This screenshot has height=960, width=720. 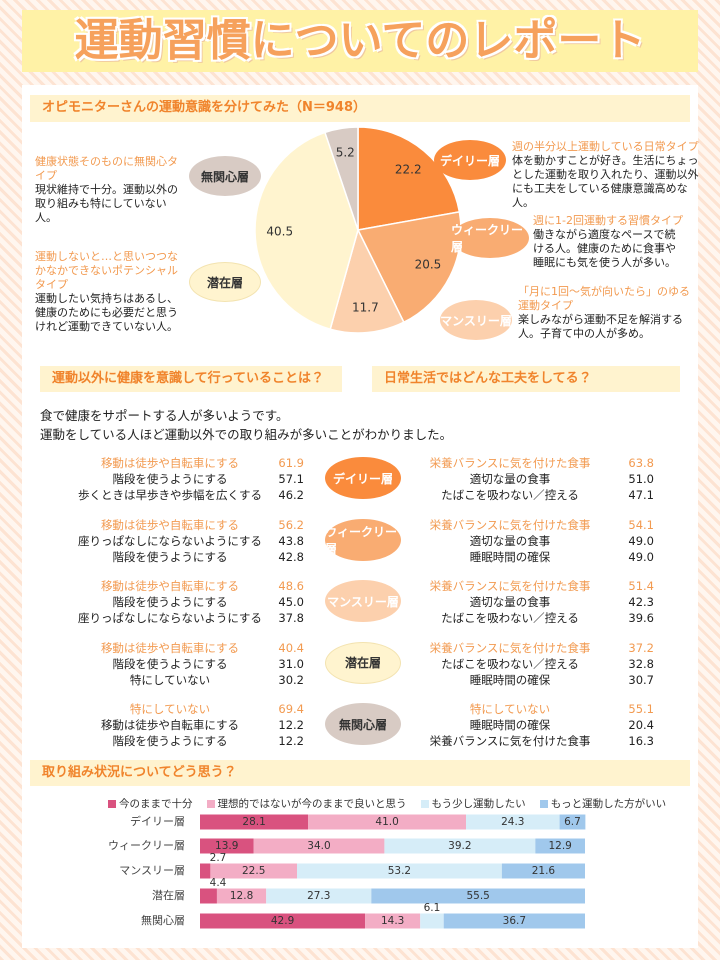 What do you see at coordinates (478, 804) in the screenshot?
I see `legend-label: もう少し運動したい` at bounding box center [478, 804].